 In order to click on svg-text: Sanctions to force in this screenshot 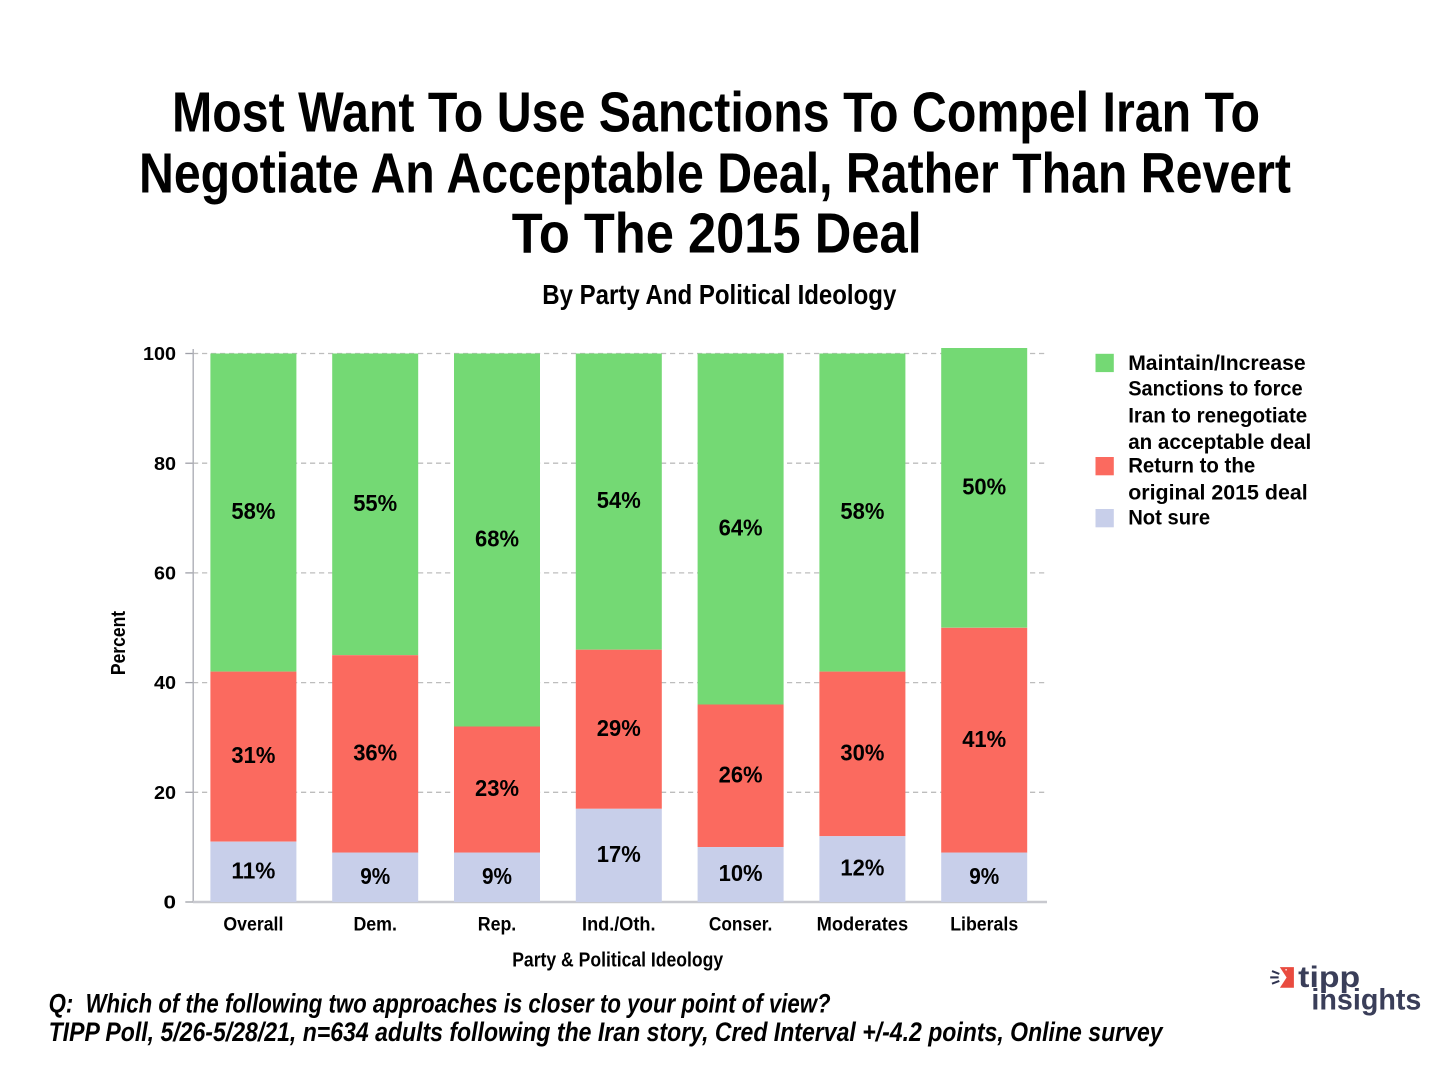, I will do `click(1215, 389)`.